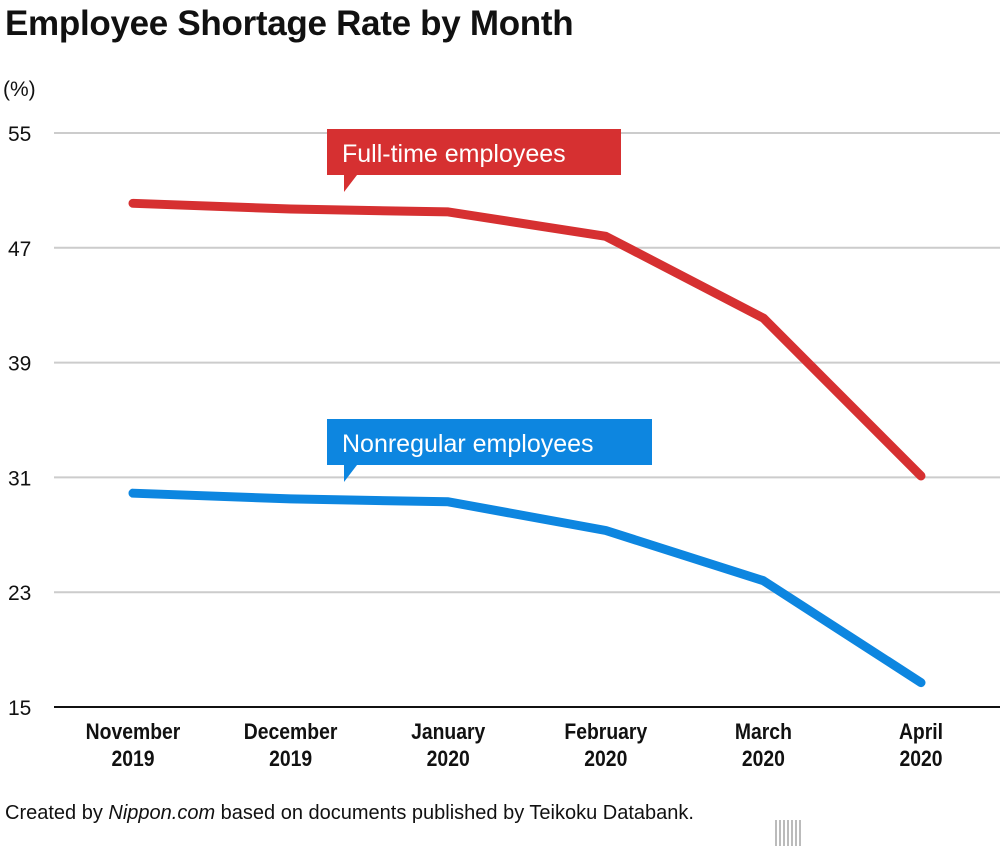 The image size is (1000, 856). What do you see at coordinates (291, 732) in the screenshot?
I see `x-tick-label: December` at bounding box center [291, 732].